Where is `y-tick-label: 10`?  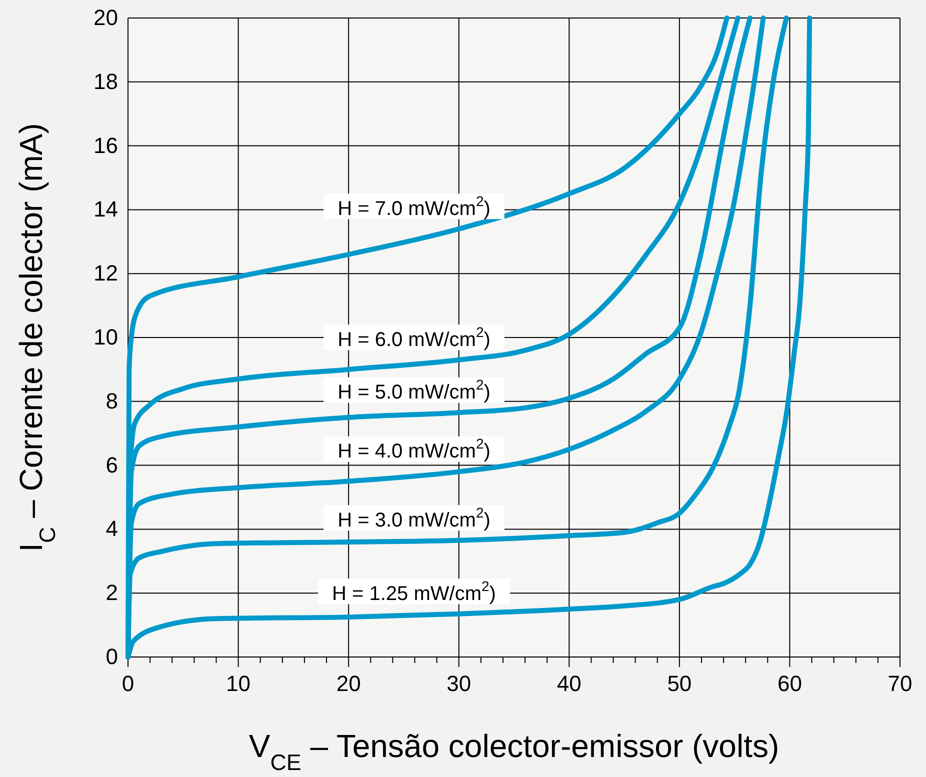
y-tick-label: 10 is located at coordinates (106, 337).